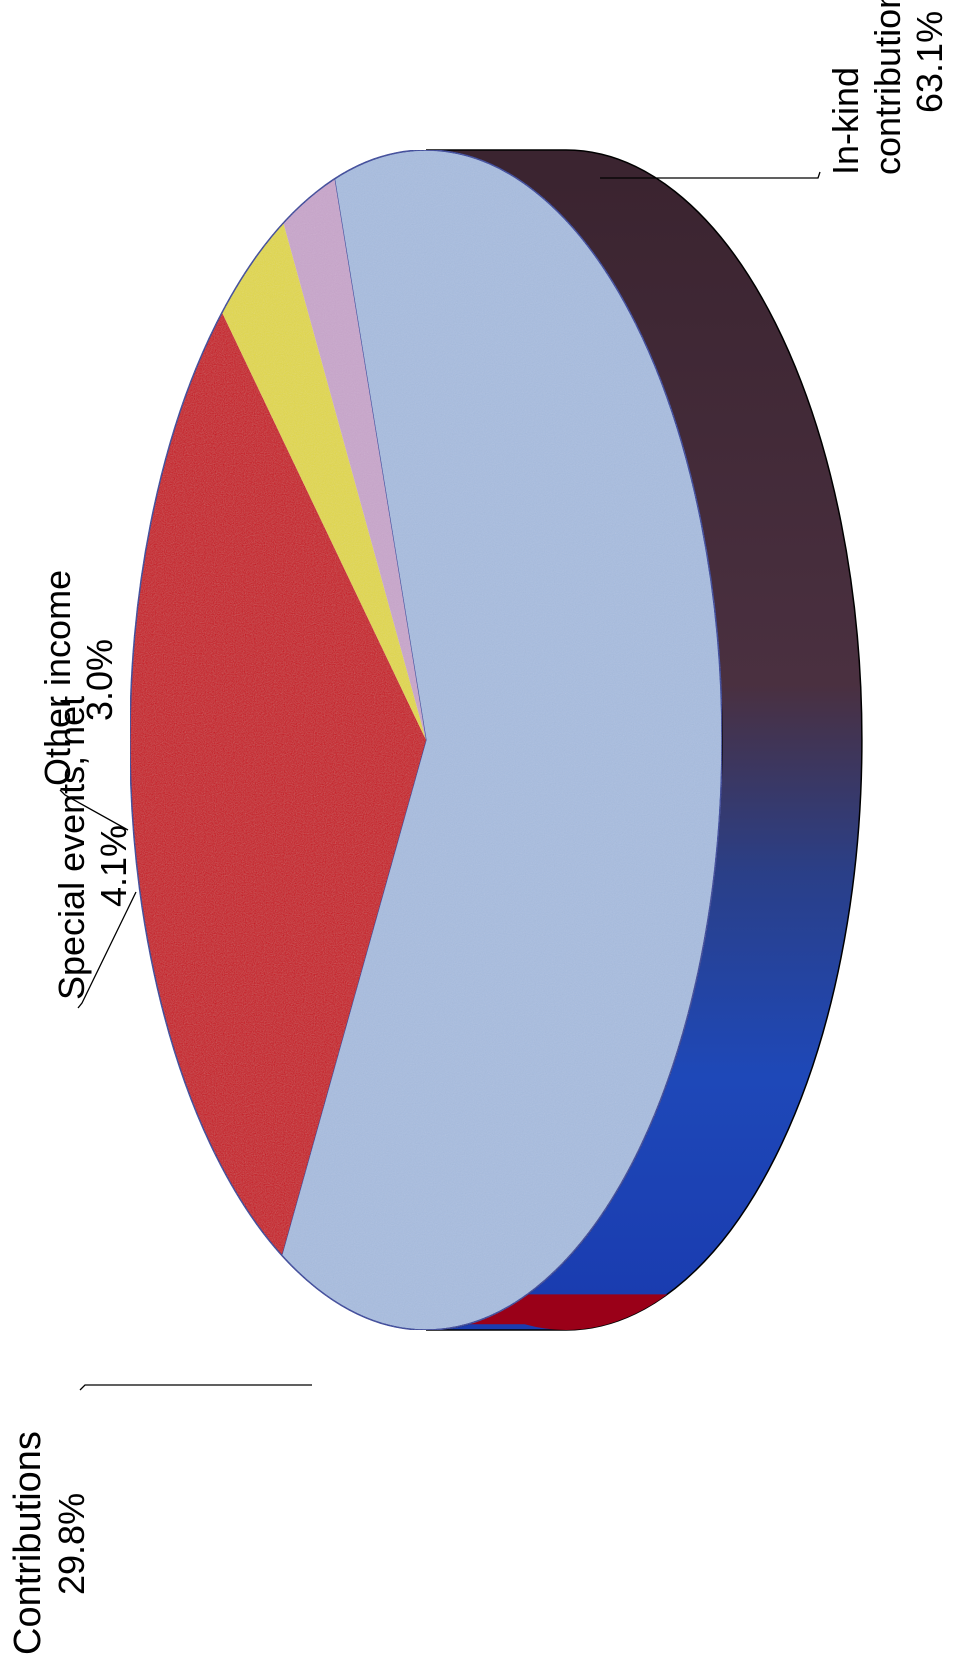  What do you see at coordinates (113, 866) in the screenshot?
I see `slice-value-special: 4.1%` at bounding box center [113, 866].